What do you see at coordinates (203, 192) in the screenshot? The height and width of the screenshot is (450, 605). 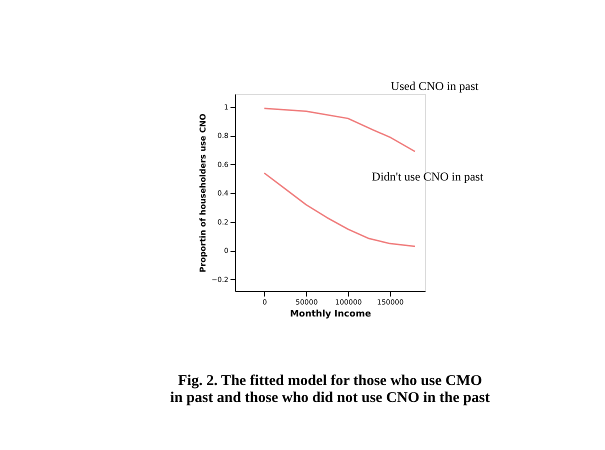 I see `y-axis-title: Proportin of householders use CNO` at bounding box center [203, 192].